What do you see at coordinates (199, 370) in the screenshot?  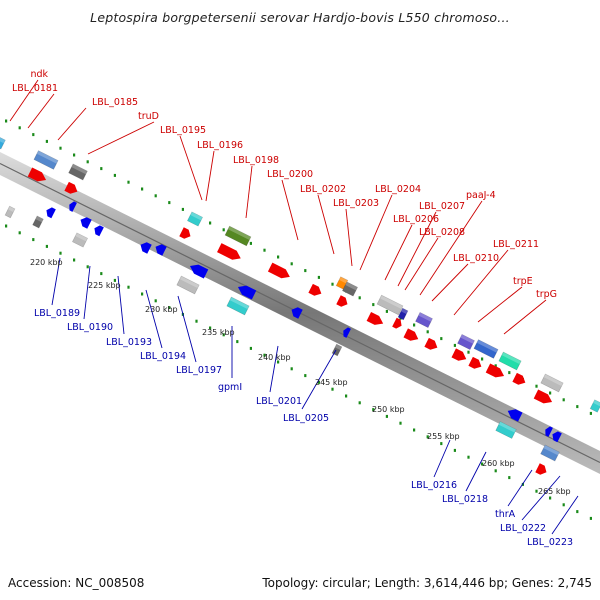 I see `gene-label-bottom: LBL_0197` at bounding box center [199, 370].